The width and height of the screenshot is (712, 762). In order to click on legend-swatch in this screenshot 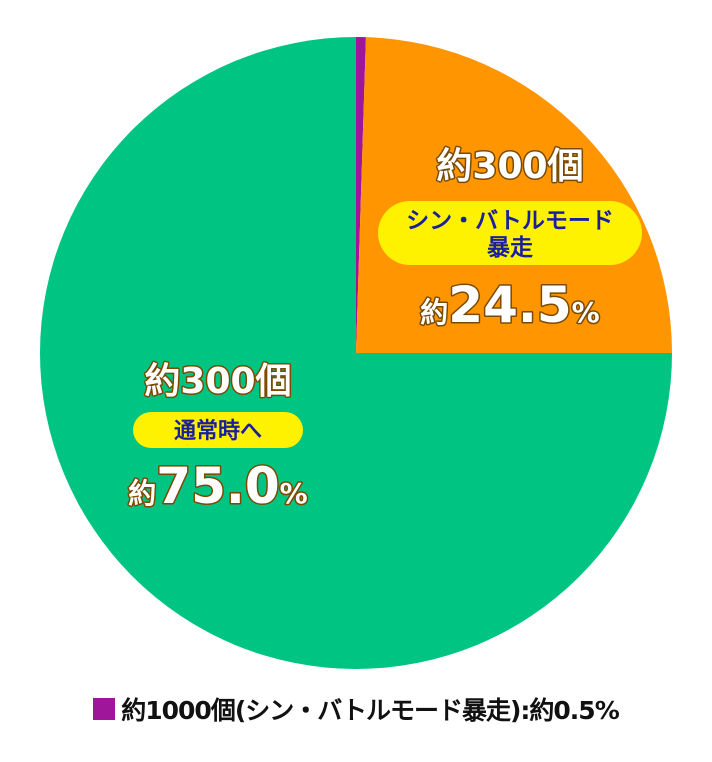, I will do `click(104, 709)`.